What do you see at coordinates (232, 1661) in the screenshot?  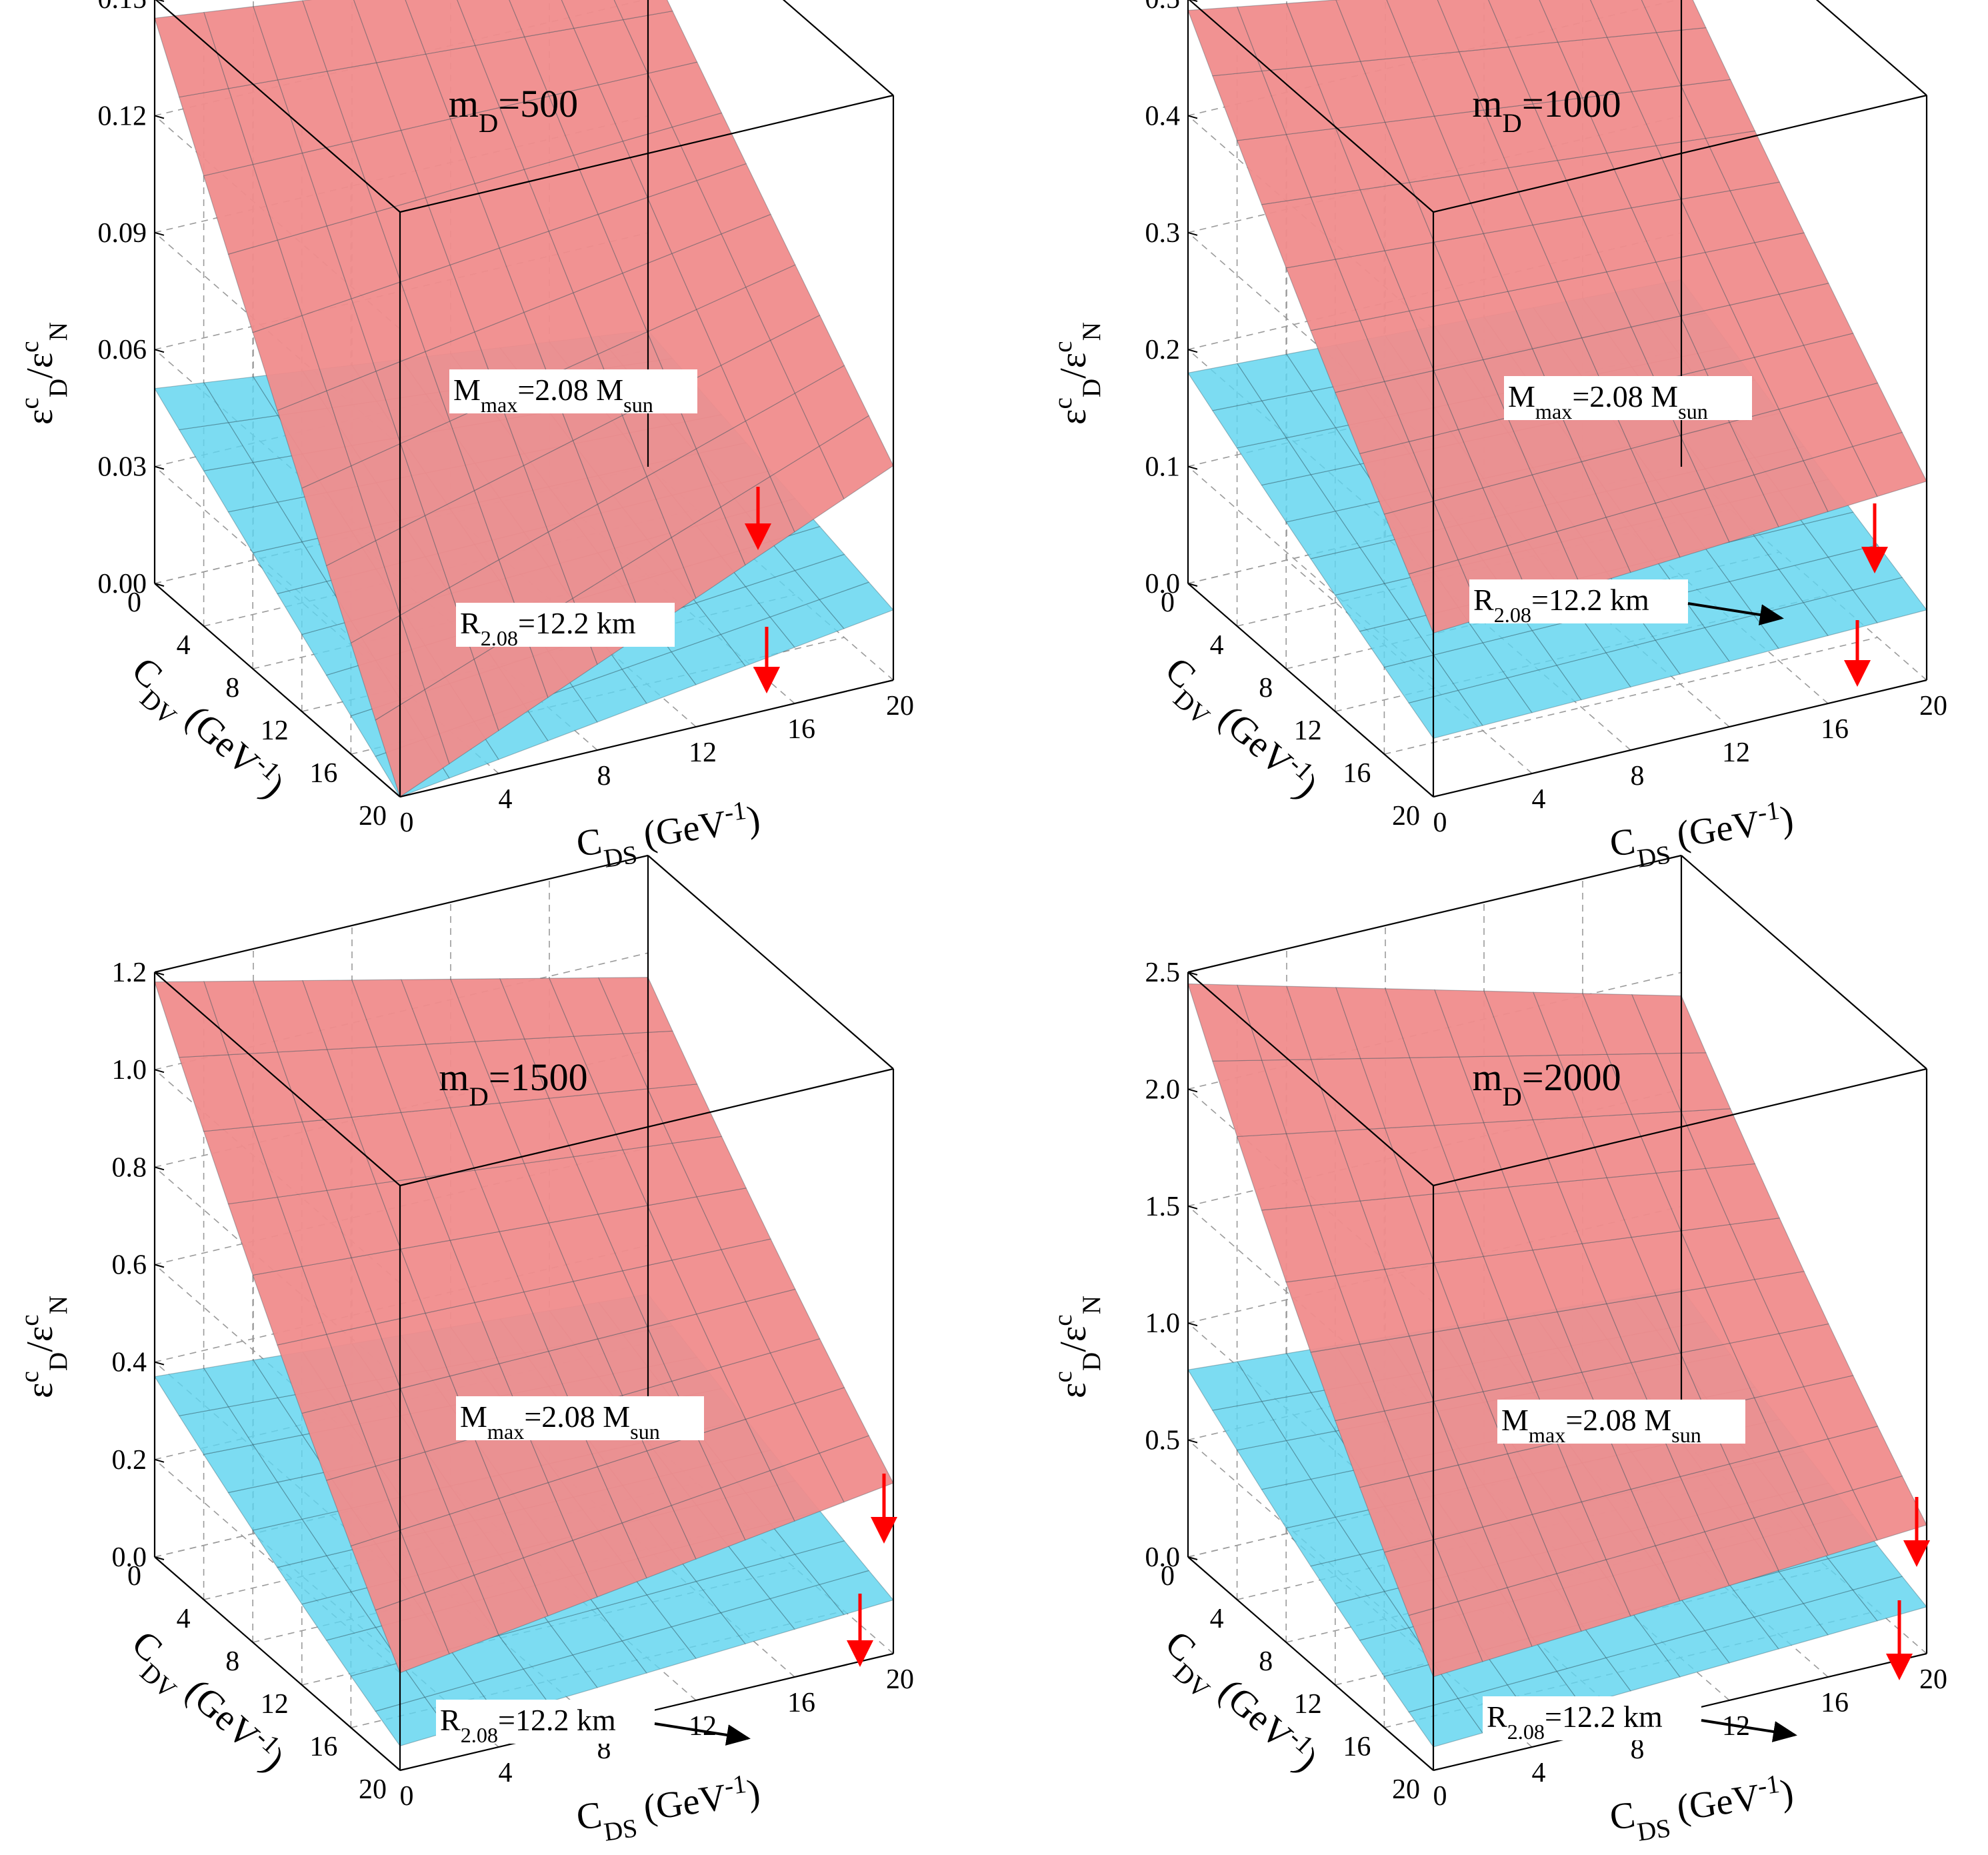 I see `cdv-tick-label: 8` at bounding box center [232, 1661].